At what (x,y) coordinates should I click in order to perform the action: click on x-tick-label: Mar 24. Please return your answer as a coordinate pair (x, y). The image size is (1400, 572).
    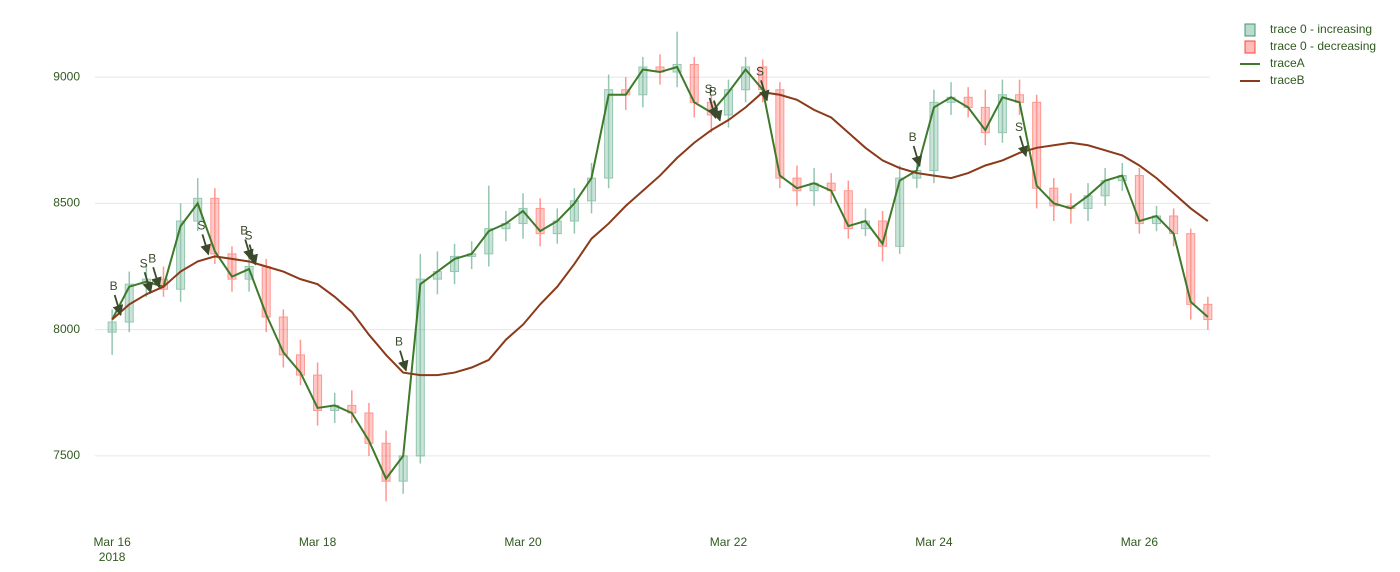
    Looking at the image, I should click on (934, 542).